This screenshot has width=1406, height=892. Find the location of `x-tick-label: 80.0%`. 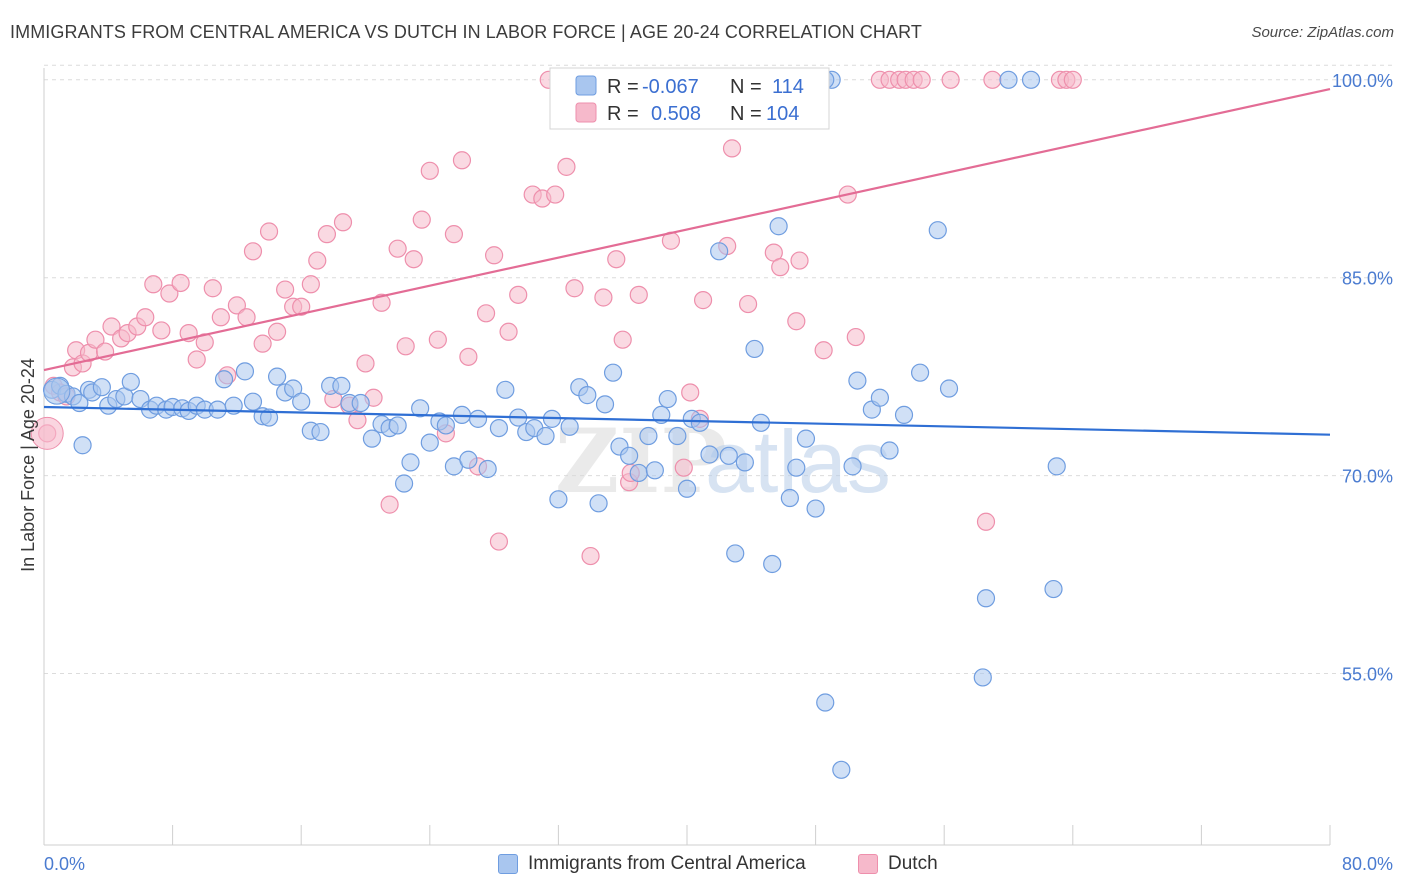

x-tick-label: 80.0% is located at coordinates (1367, 864).